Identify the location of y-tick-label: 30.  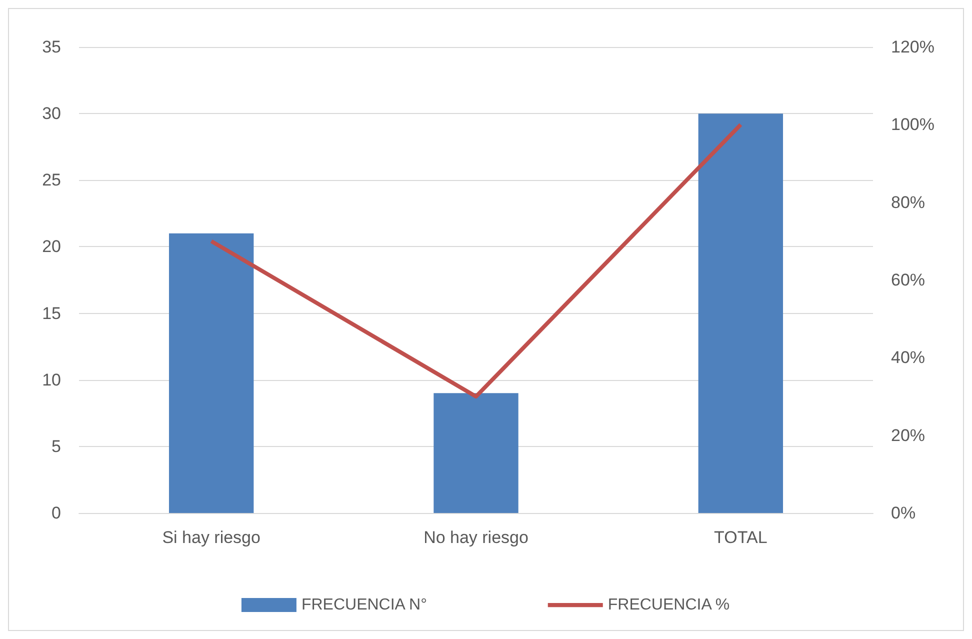
(51, 114).